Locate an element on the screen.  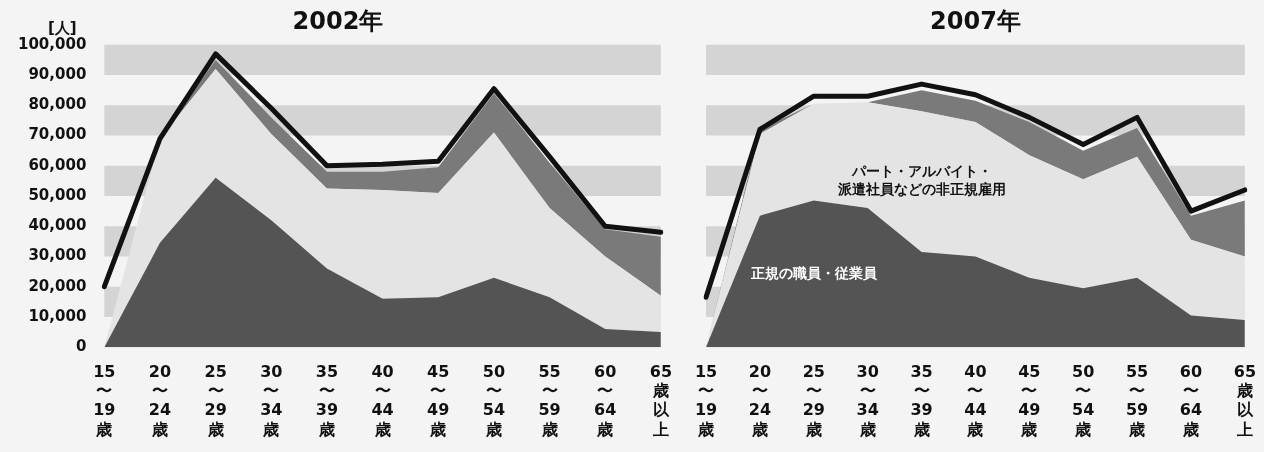
series-label: パート・アルバイト・派遣社員などの非正規雇用 is located at coordinates (921, 180).